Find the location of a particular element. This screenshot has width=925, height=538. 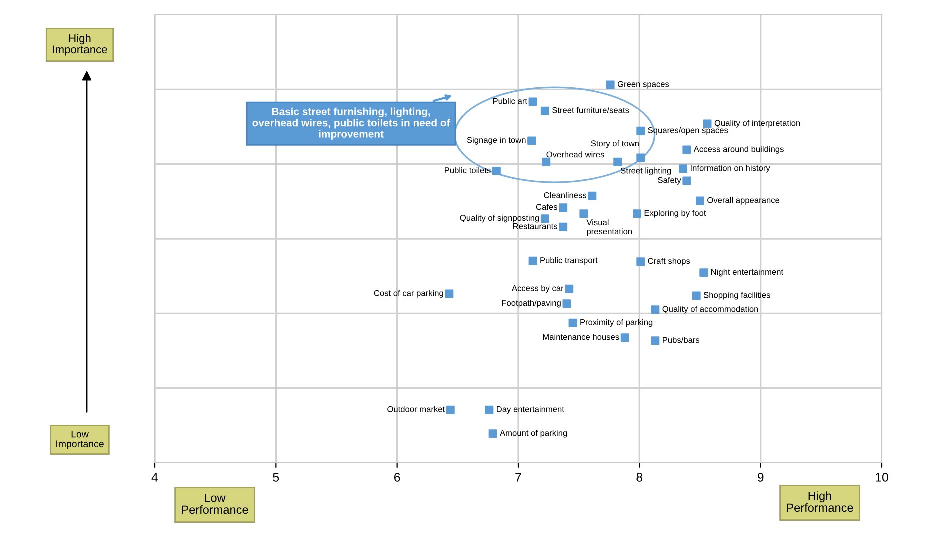

x-tick-label: 9 is located at coordinates (761, 477).